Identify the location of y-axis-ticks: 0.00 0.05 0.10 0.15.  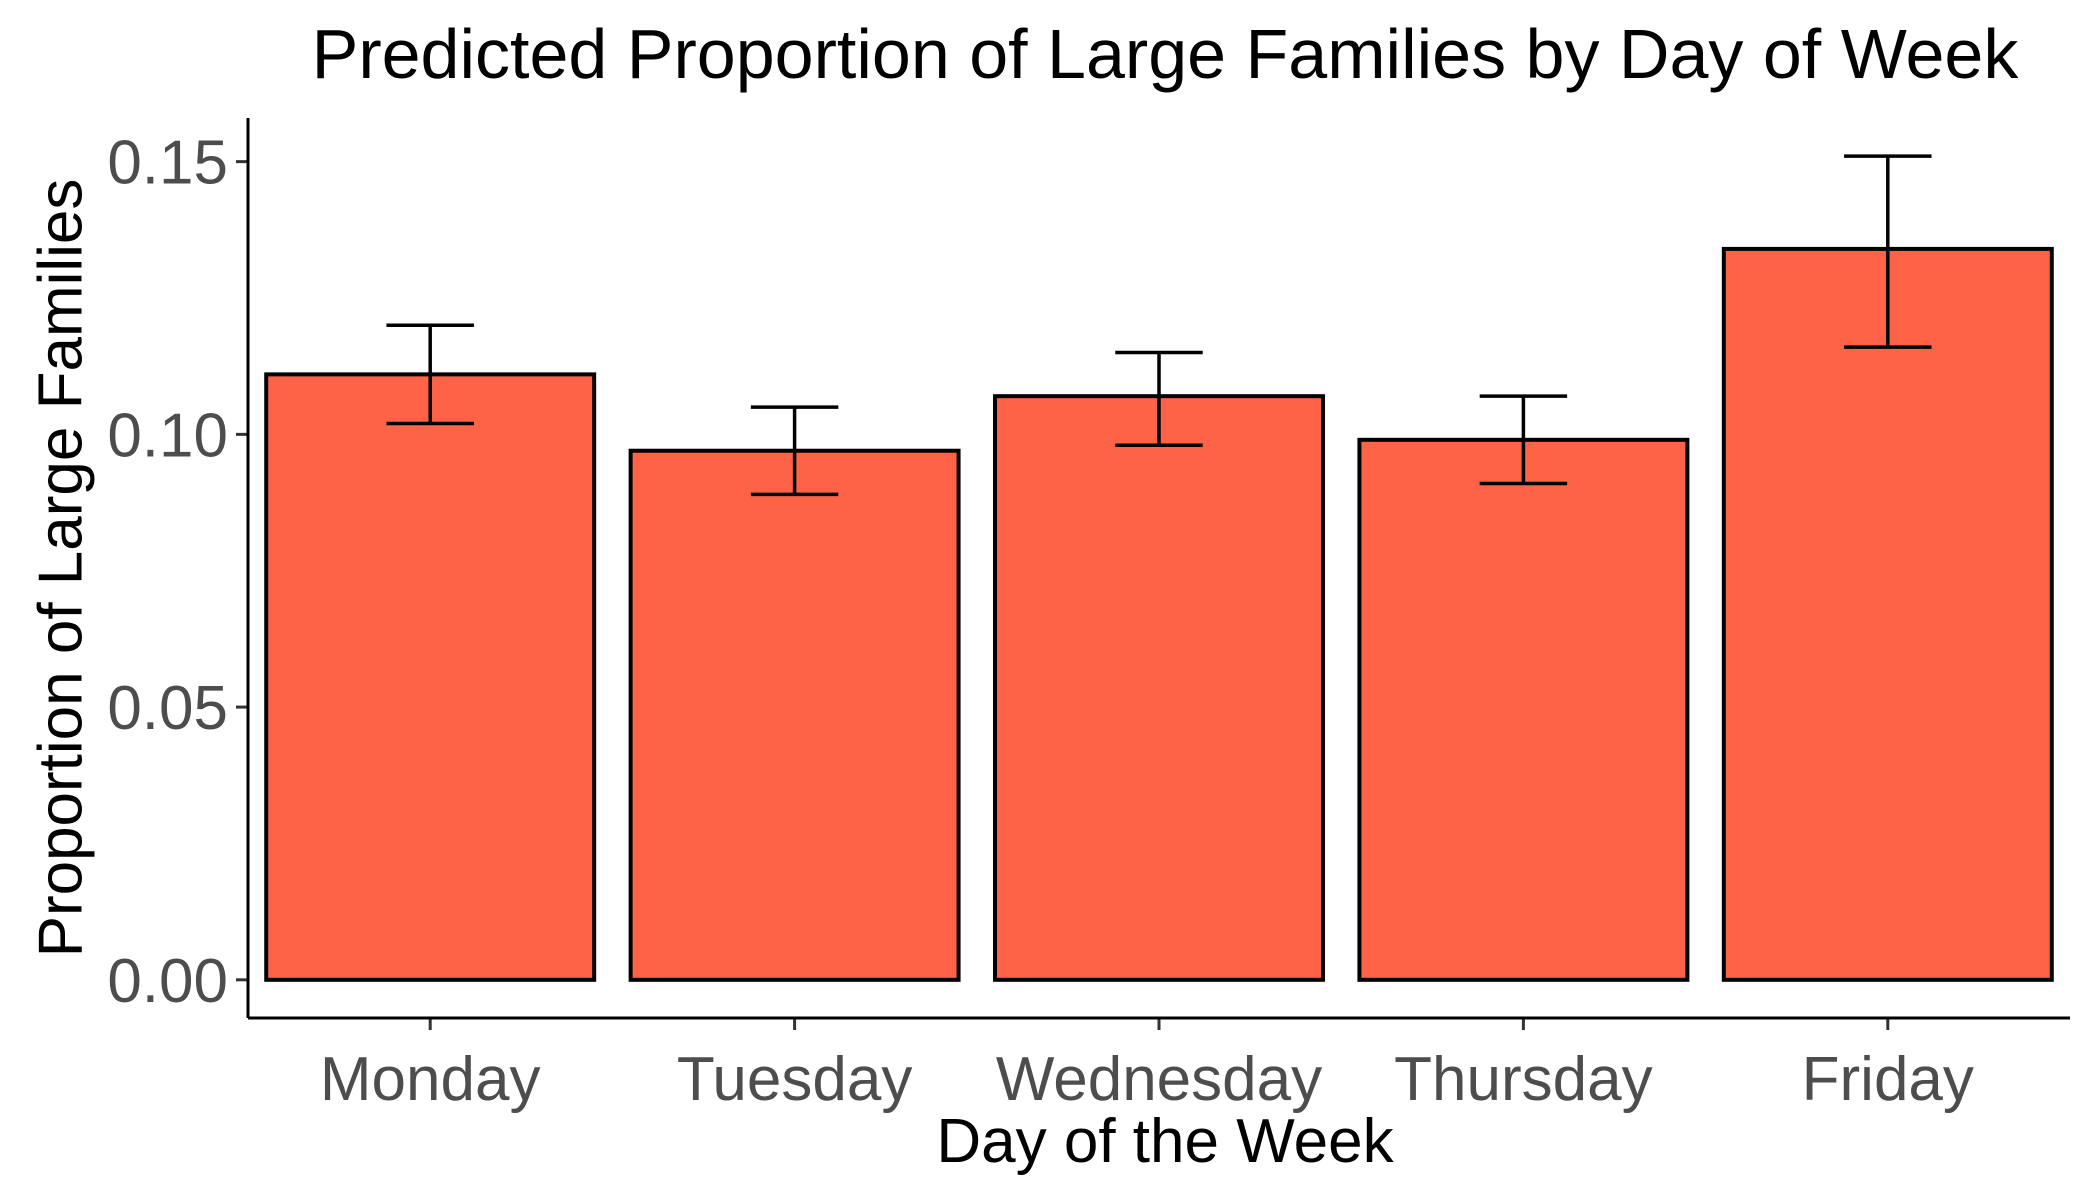
(177, 572).